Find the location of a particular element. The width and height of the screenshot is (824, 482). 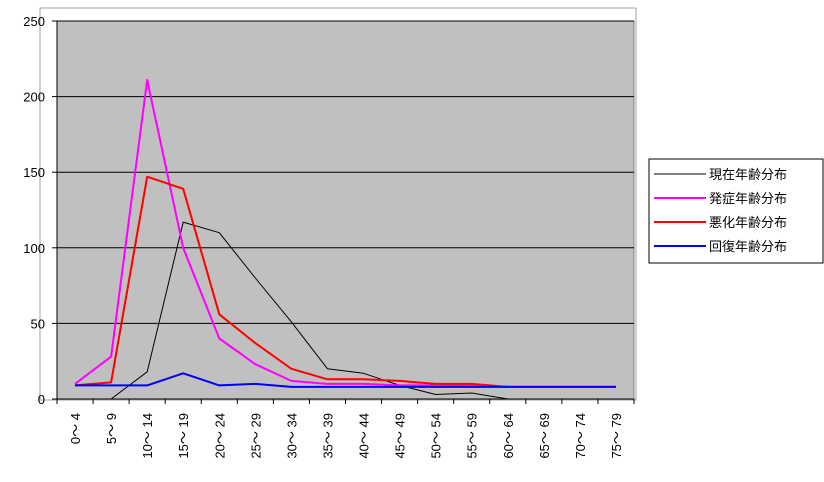

y-tick-label: 0 is located at coordinates (41, 399).